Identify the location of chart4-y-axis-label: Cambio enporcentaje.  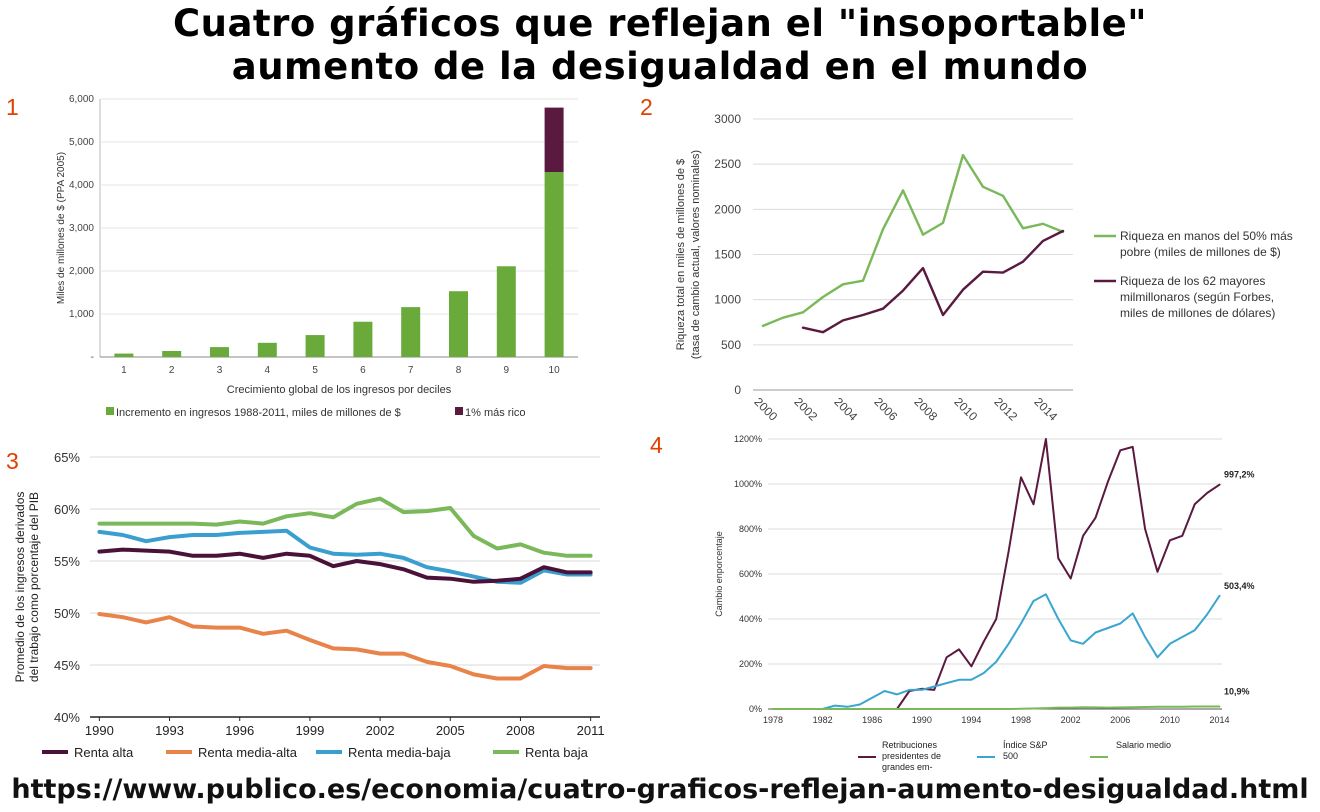
(719, 574).